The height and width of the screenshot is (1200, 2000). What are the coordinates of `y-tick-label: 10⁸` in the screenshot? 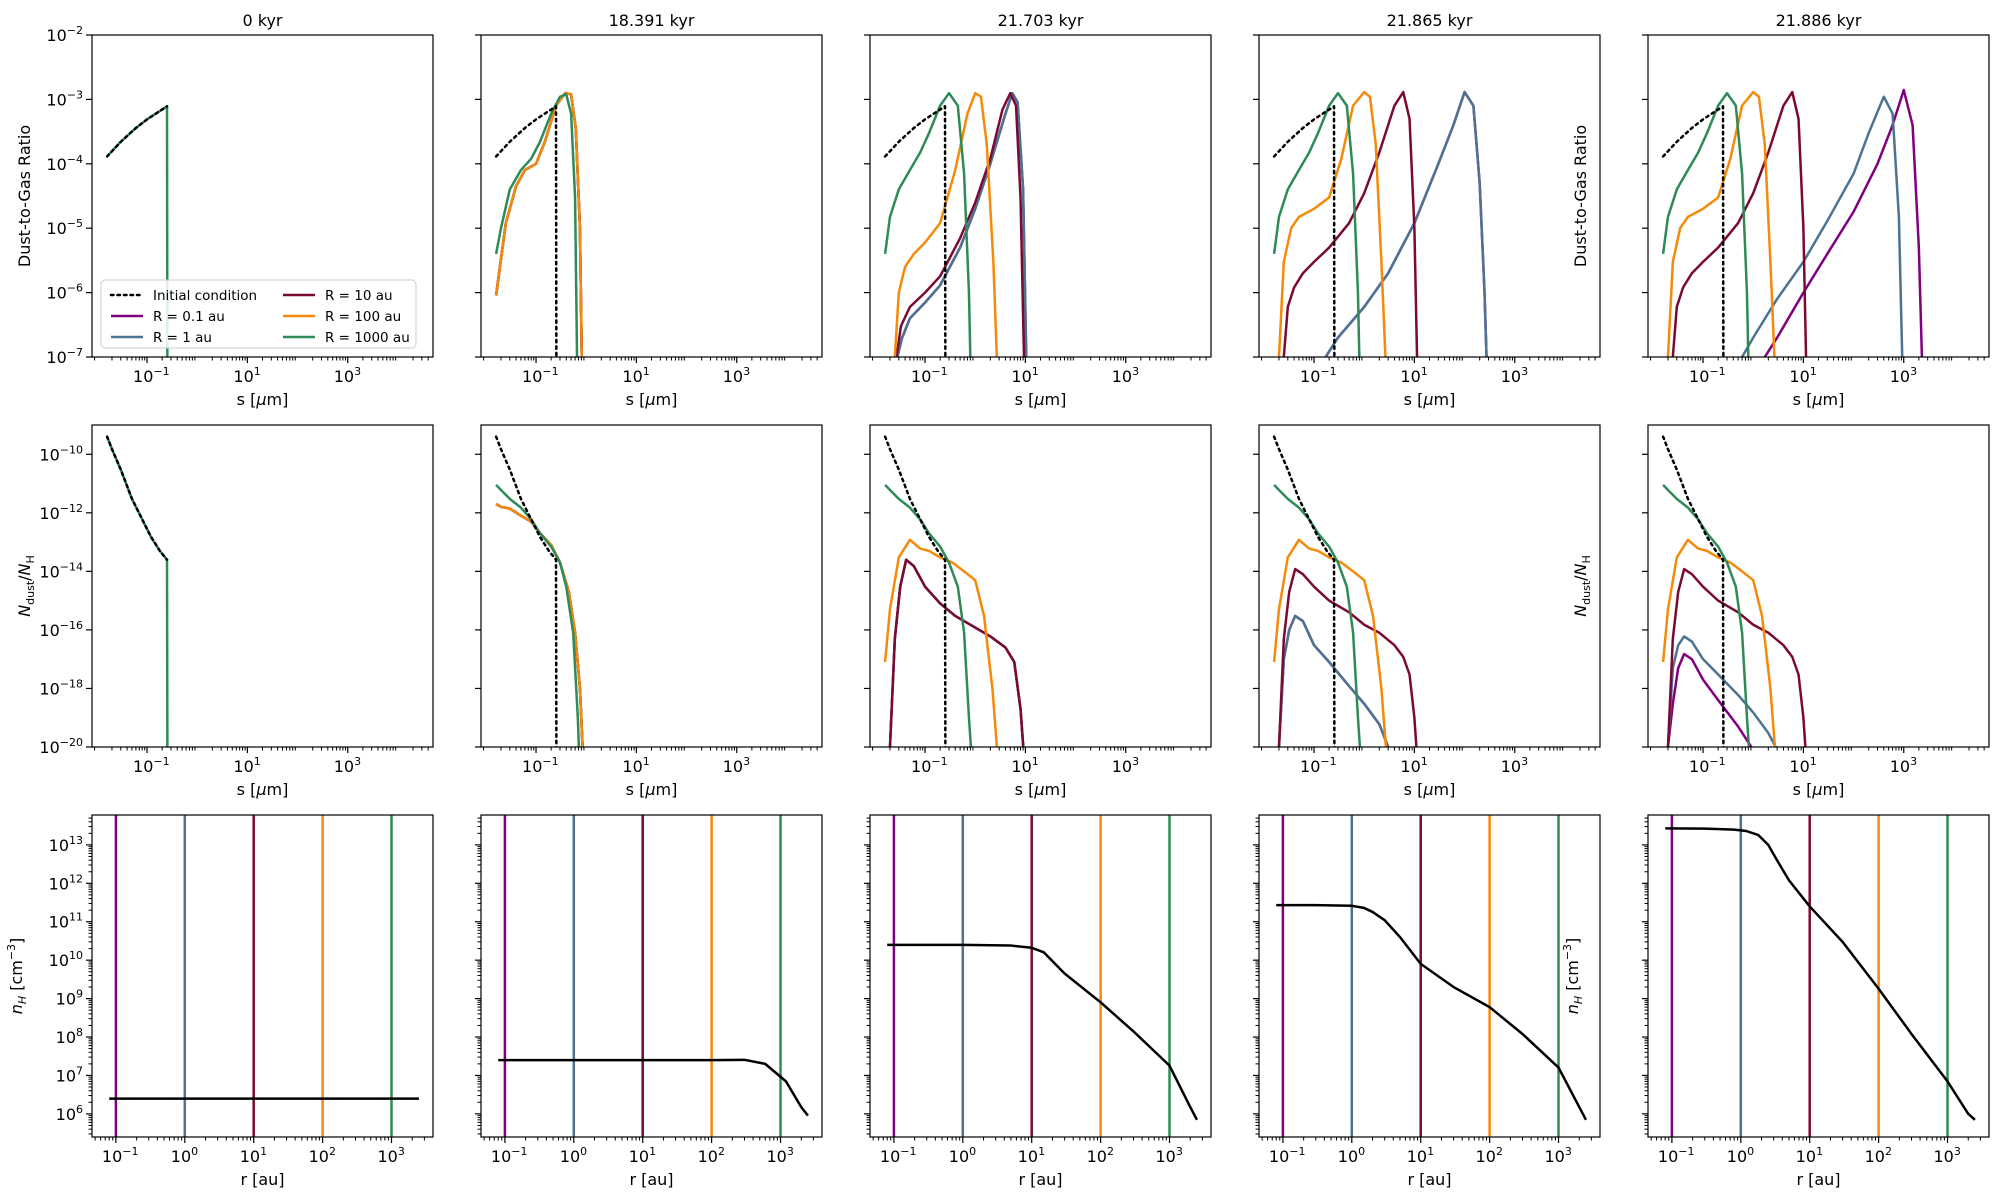 It's located at (69, 1036).